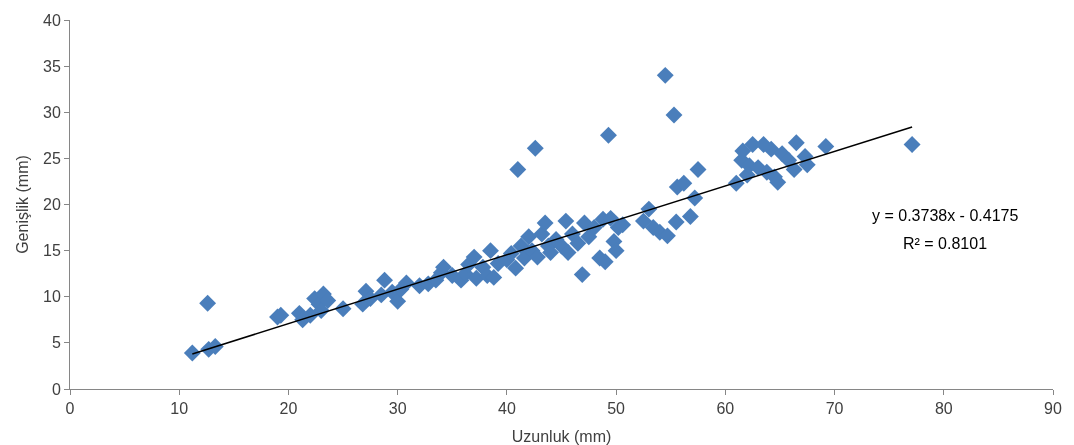  What do you see at coordinates (179, 409) in the screenshot?
I see `x-tick-label: 10` at bounding box center [179, 409].